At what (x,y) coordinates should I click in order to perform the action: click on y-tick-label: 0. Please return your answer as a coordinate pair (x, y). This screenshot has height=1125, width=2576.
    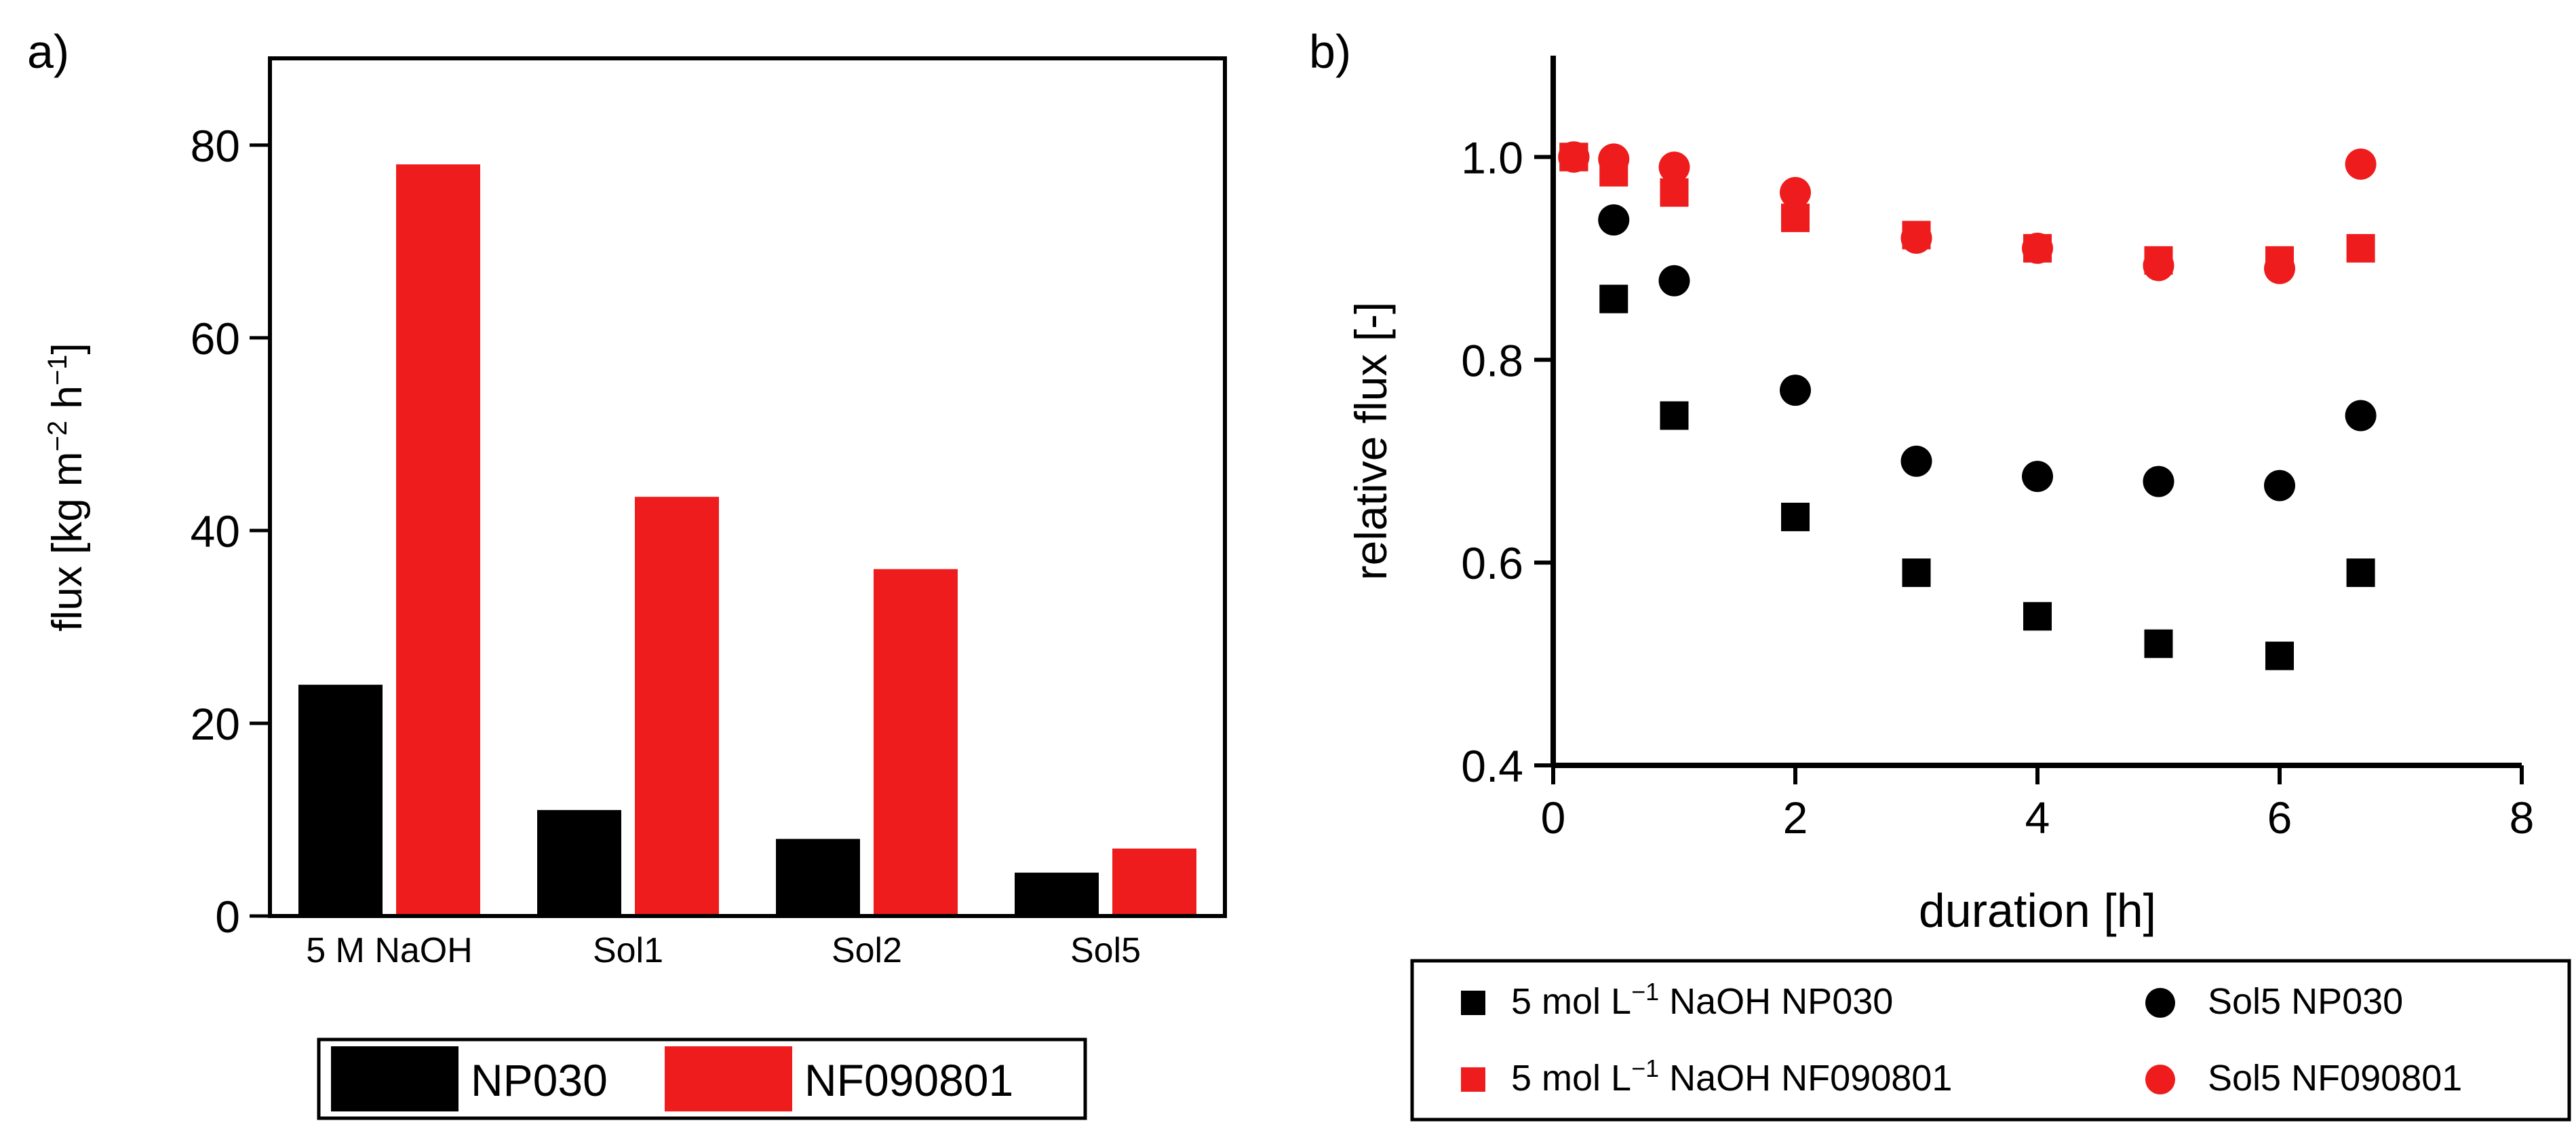
    Looking at the image, I should click on (227, 917).